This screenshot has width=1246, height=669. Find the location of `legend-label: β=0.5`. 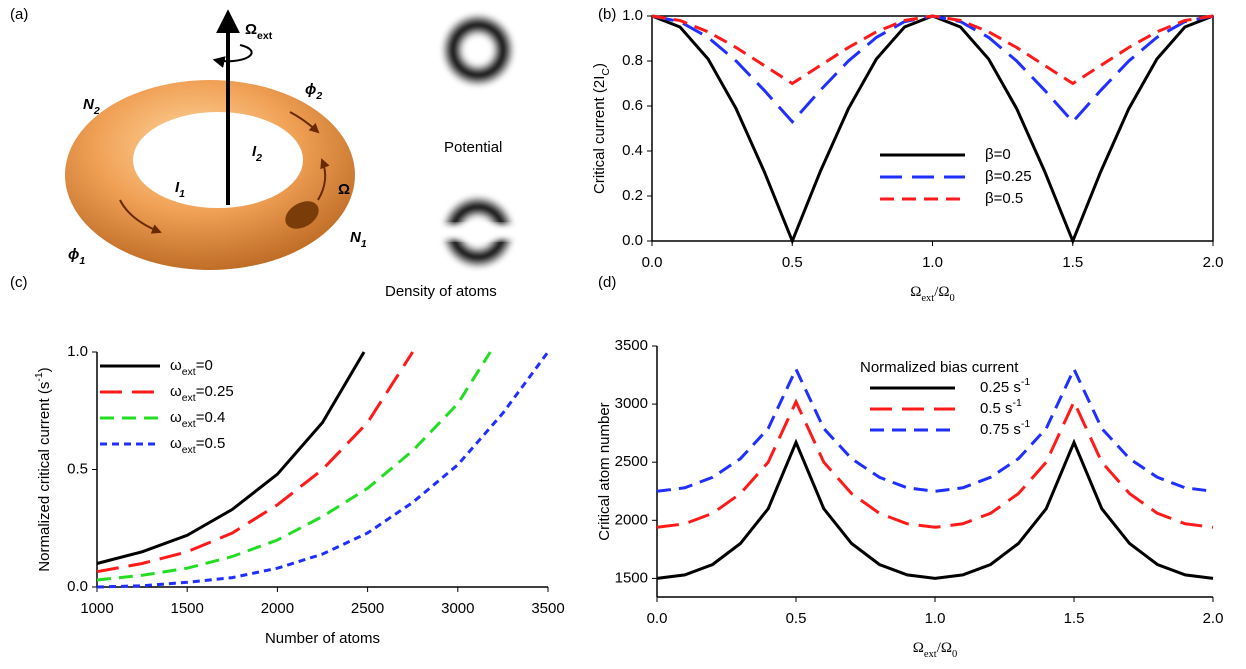

legend-label: β=0.5 is located at coordinates (1004, 198).